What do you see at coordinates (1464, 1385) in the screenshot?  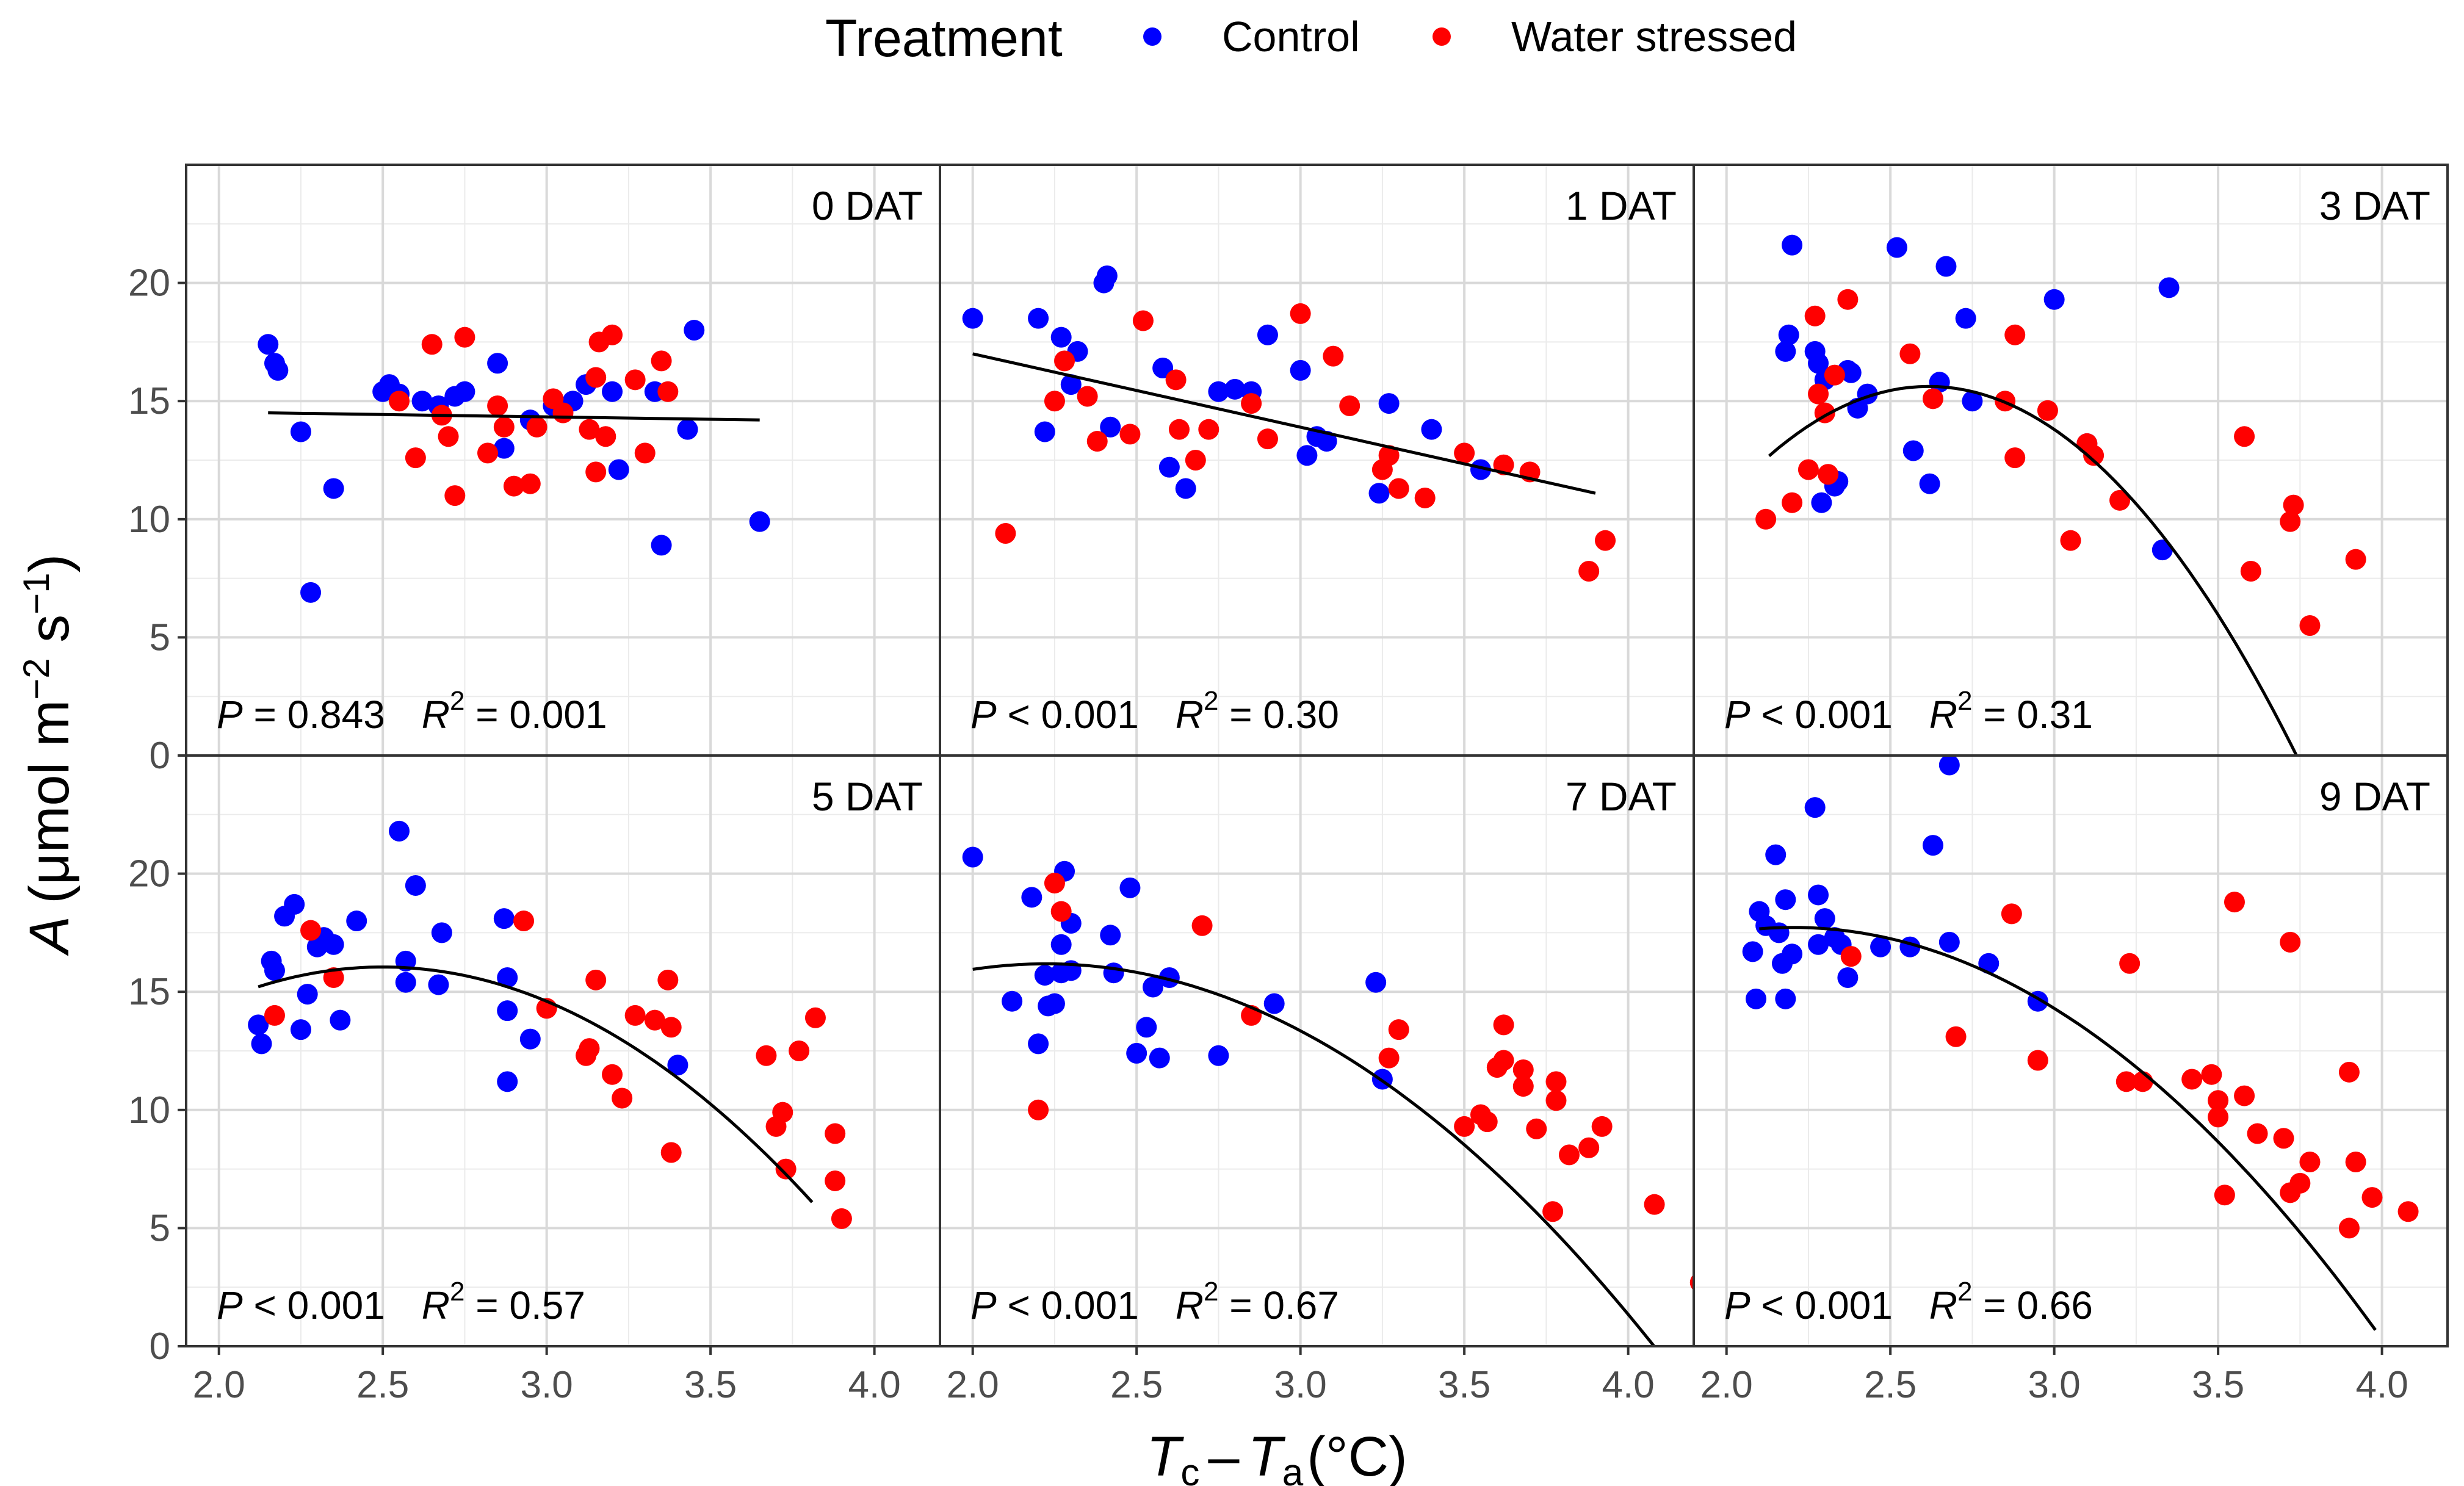 I see `x-tick-label: 3.5` at bounding box center [1464, 1385].